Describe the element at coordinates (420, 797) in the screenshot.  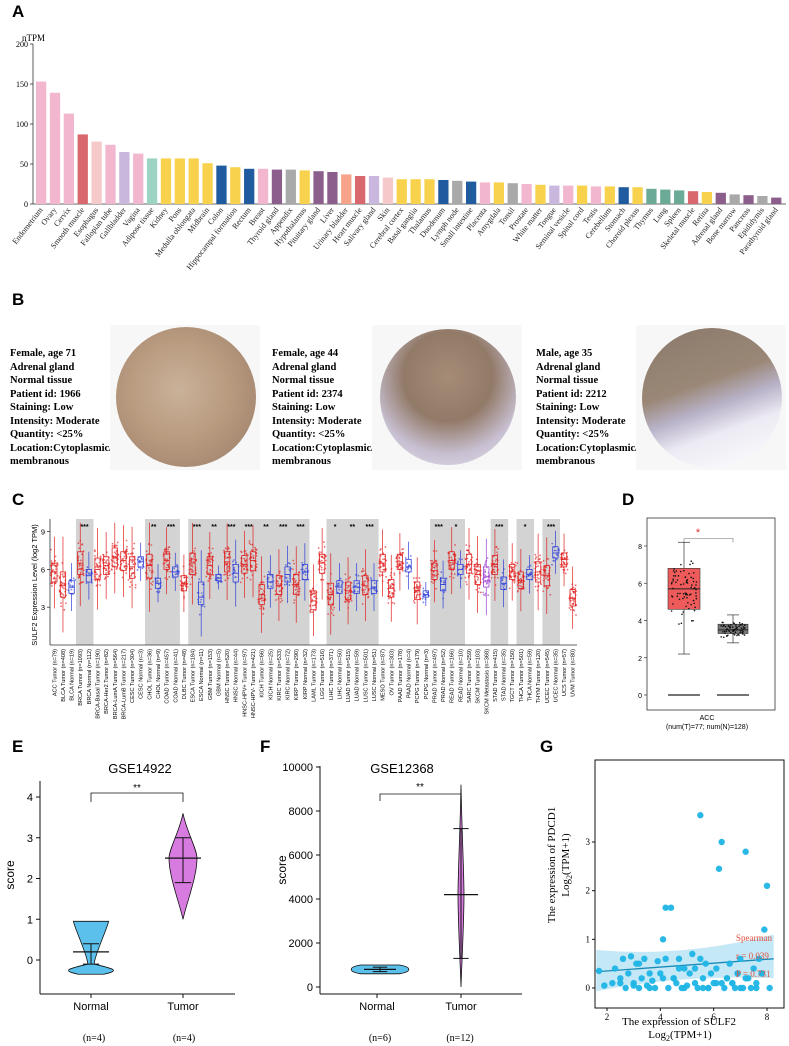
I see `significance-bracket` at that location.